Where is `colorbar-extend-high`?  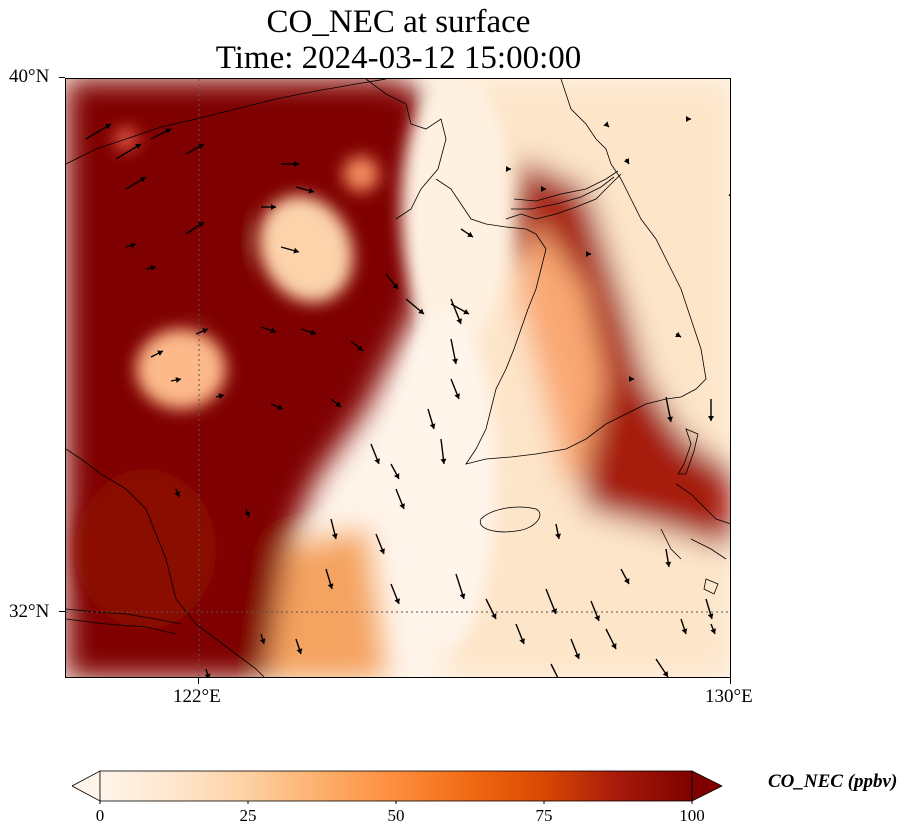 colorbar-extend-high is located at coordinates (707, 786).